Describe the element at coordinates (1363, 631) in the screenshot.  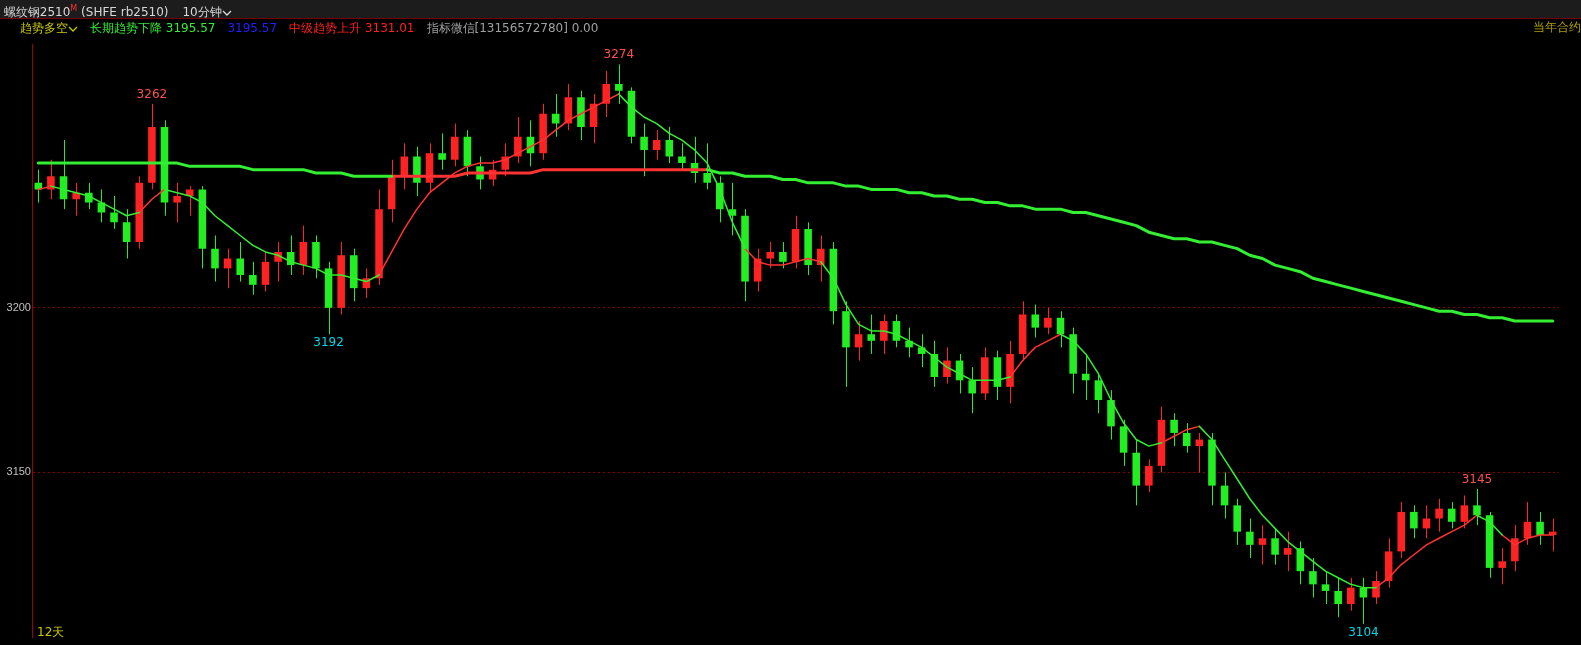
I see `annotation: 3104` at that location.